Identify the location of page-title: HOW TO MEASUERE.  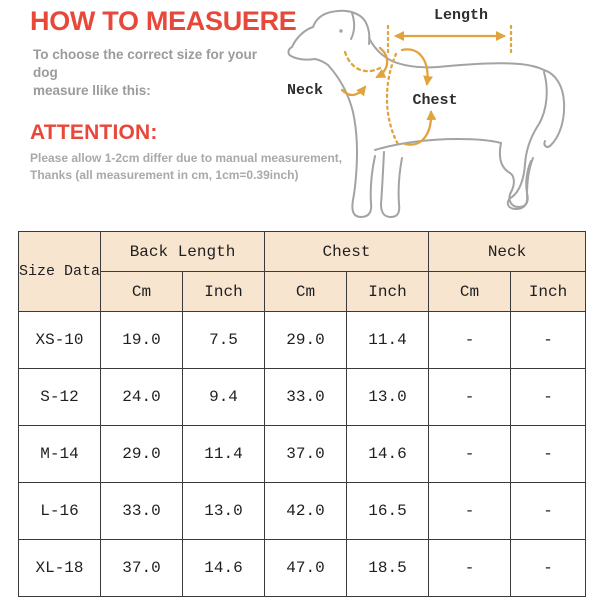
(163, 21).